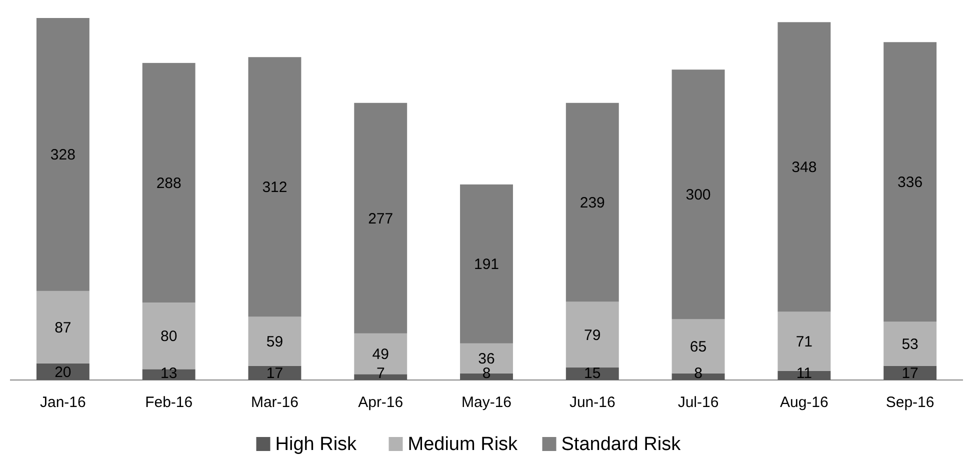  Describe the element at coordinates (486, 359) in the screenshot. I see `data-label: 36` at that location.